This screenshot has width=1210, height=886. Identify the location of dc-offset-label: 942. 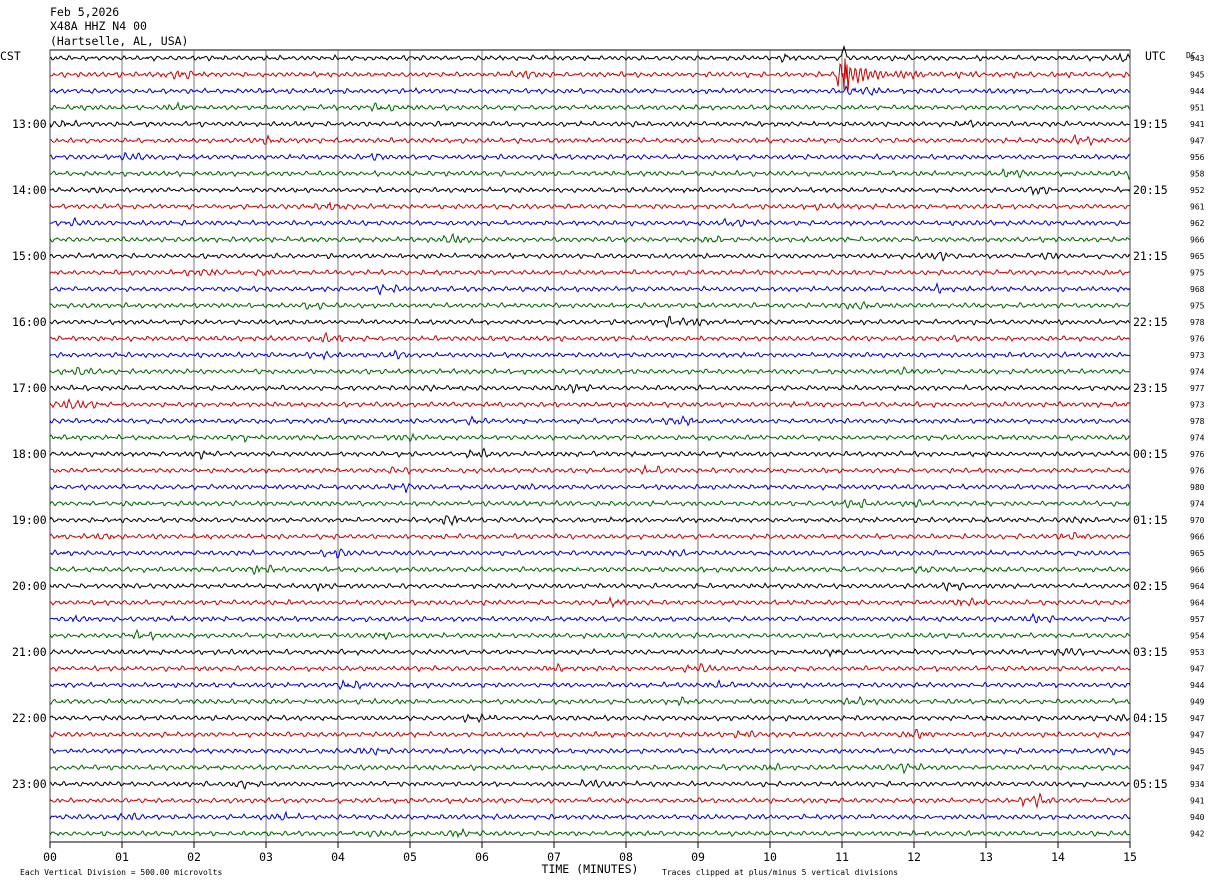
(1197, 834).